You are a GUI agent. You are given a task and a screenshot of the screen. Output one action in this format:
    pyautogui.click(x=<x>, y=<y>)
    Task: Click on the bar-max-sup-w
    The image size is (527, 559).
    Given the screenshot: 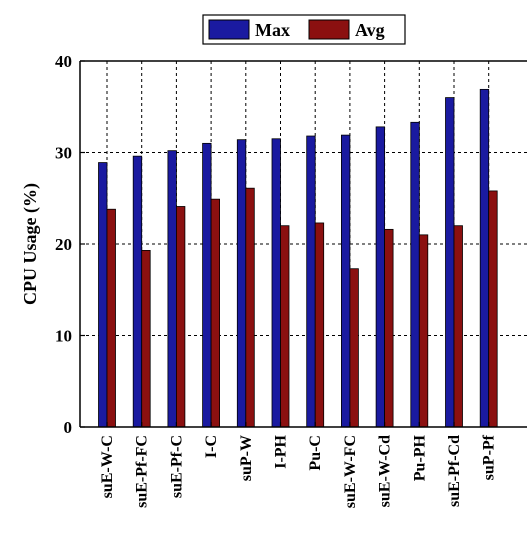 What is the action you would take?
    pyautogui.click(x=241, y=283)
    